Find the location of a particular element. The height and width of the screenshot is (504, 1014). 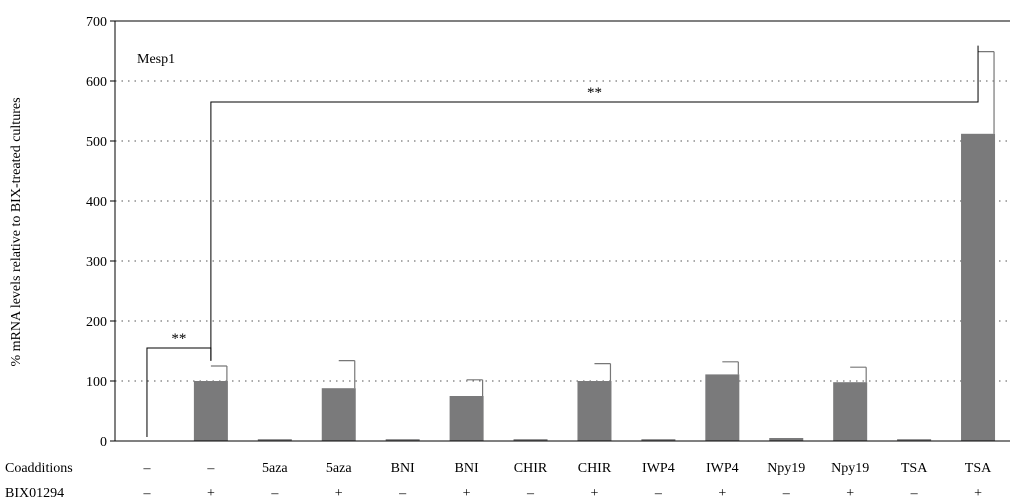

y-tick-label: 100 is located at coordinates (96, 382).